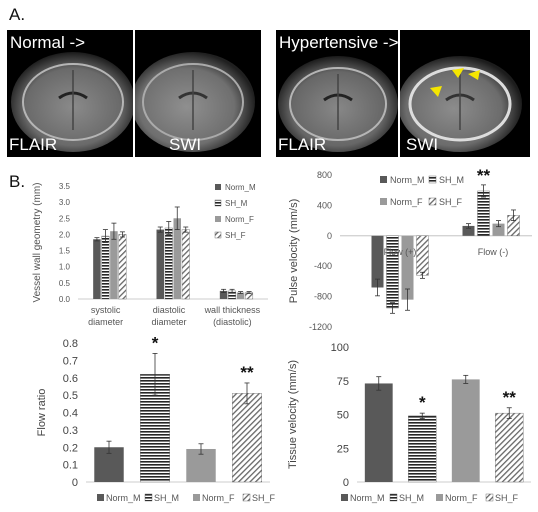 The width and height of the screenshot is (538, 512). Describe the element at coordinates (70, 448) in the screenshot. I see `y-tick-label: 0.2` at that location.